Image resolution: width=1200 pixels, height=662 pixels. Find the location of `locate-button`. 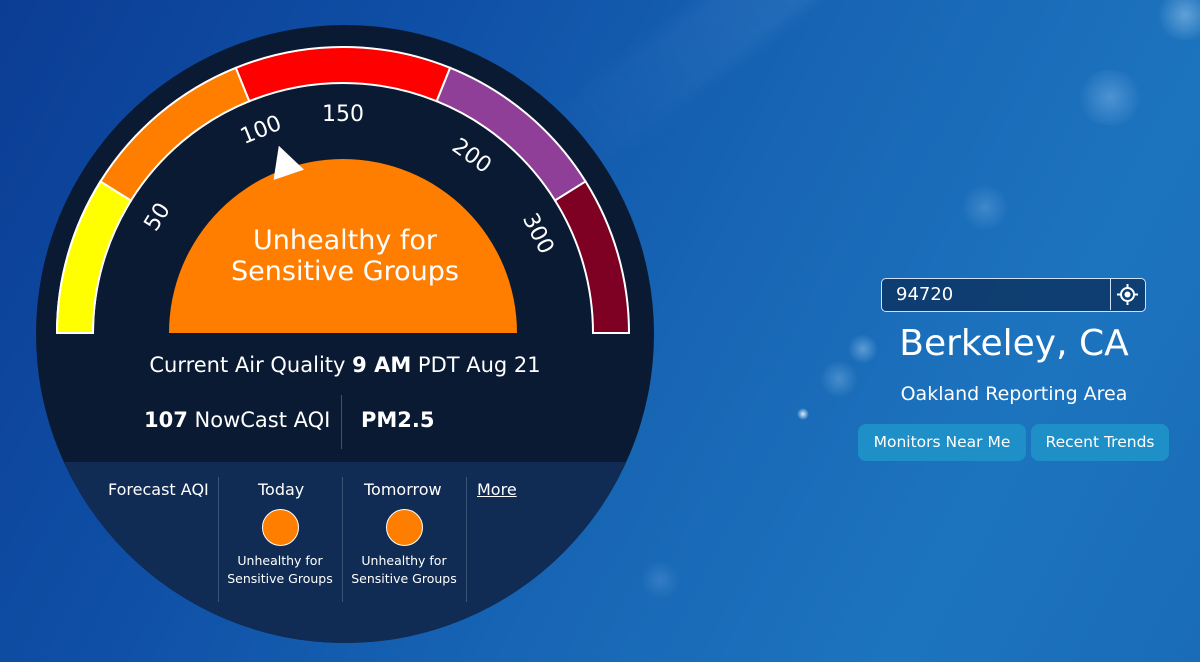

locate-button is located at coordinates (1127, 294).